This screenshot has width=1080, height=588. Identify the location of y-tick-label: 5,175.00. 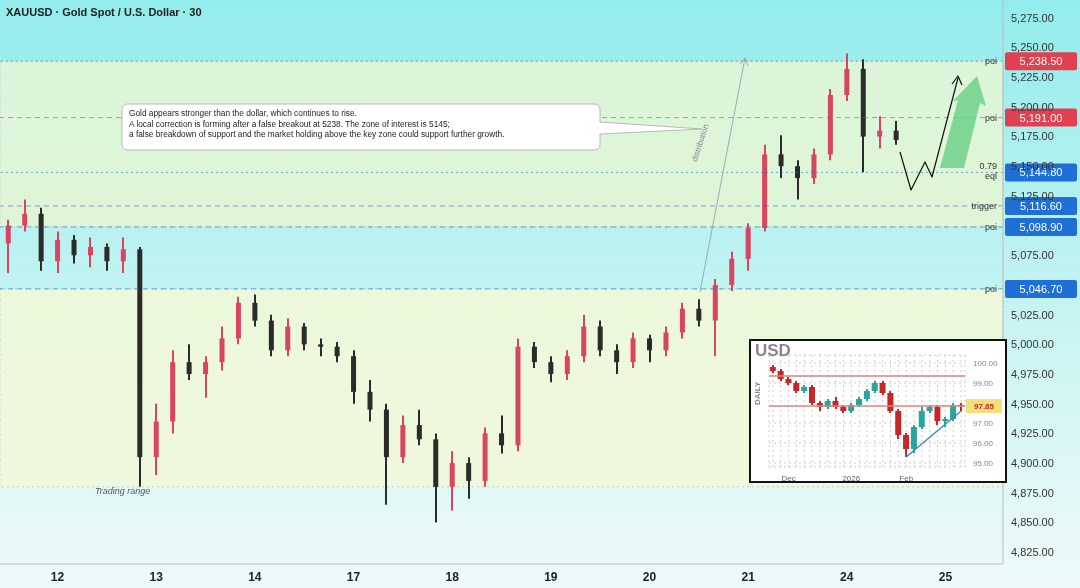
(1032, 136).